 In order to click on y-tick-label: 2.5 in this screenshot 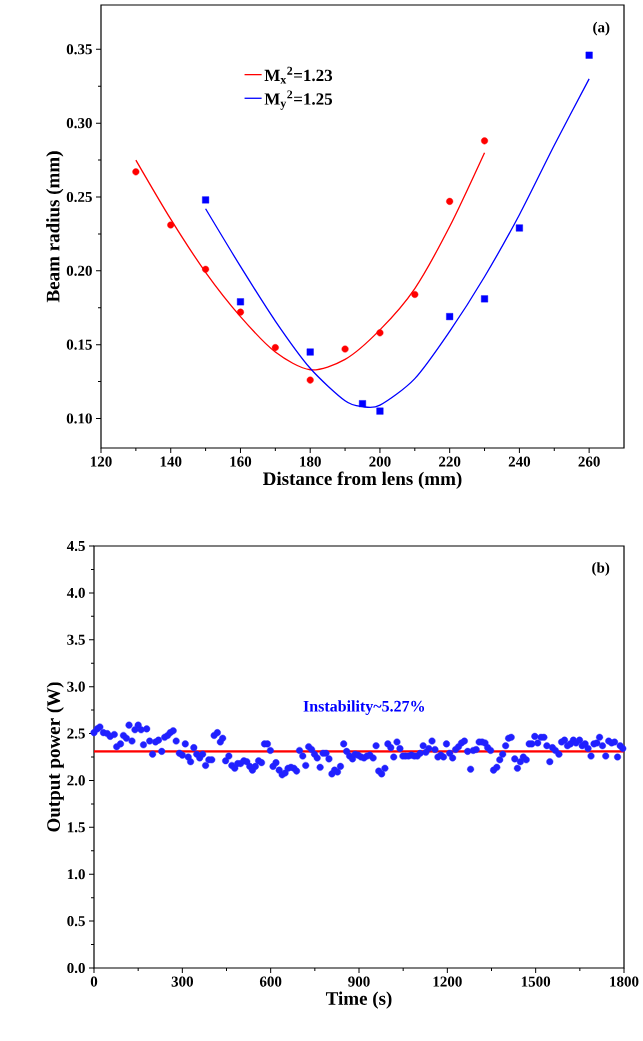, I will do `click(76, 733)`.